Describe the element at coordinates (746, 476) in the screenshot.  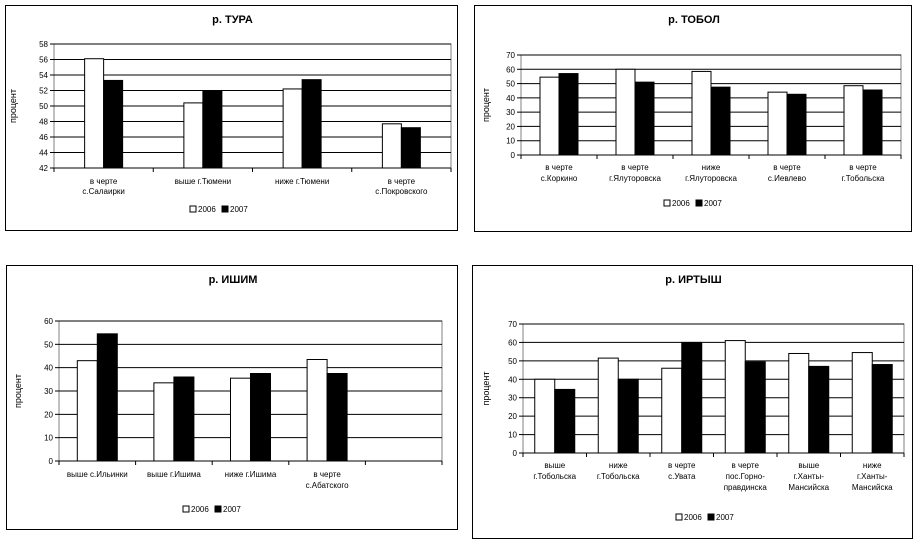
I see `category-label: пос.Горно-` at that location.